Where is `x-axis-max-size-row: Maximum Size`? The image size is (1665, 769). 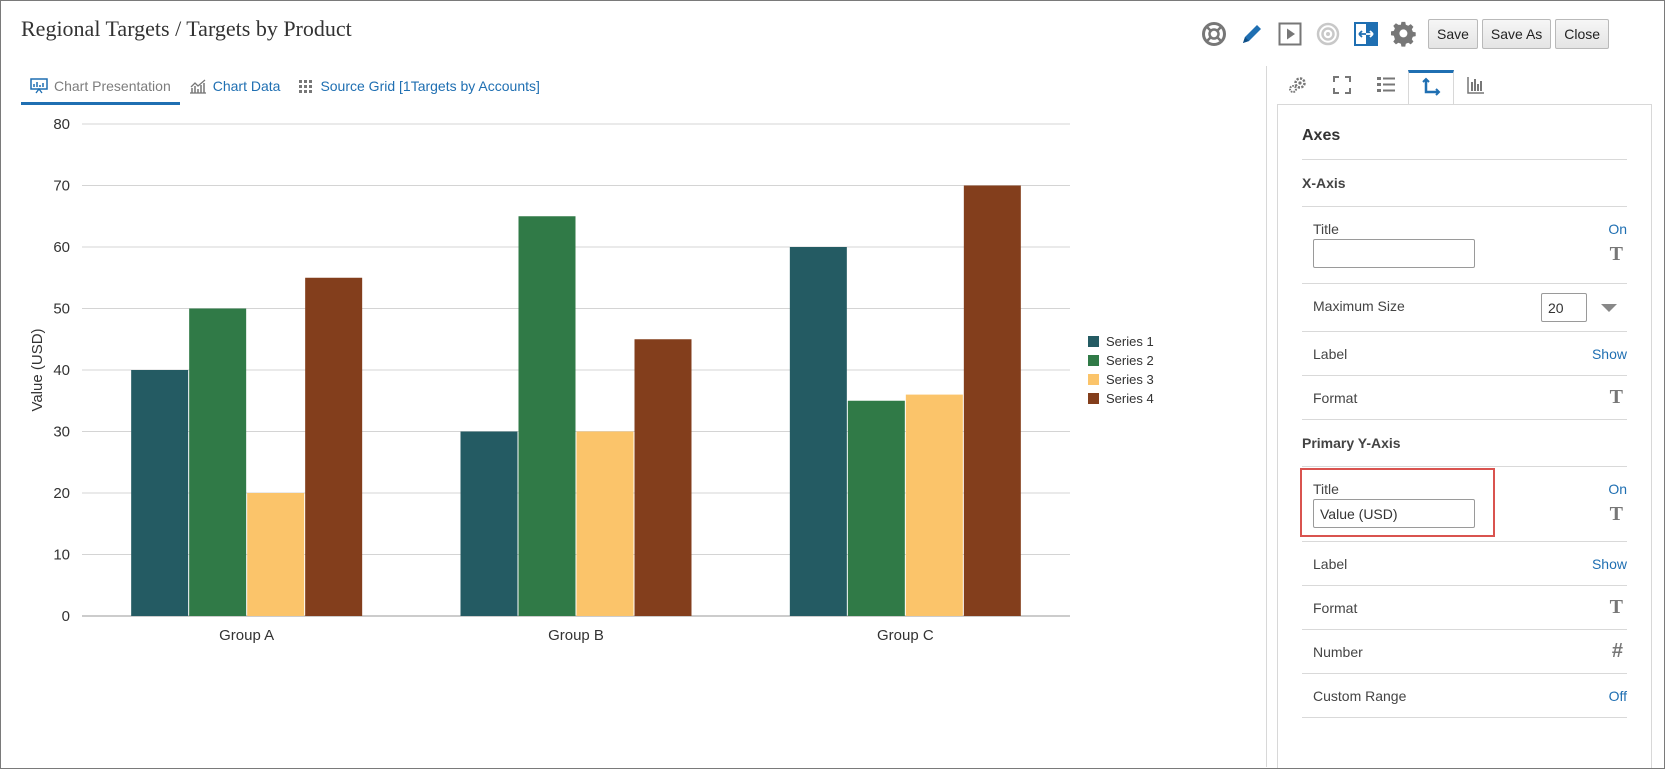 x-axis-max-size-row: Maximum Size is located at coordinates (1464, 308).